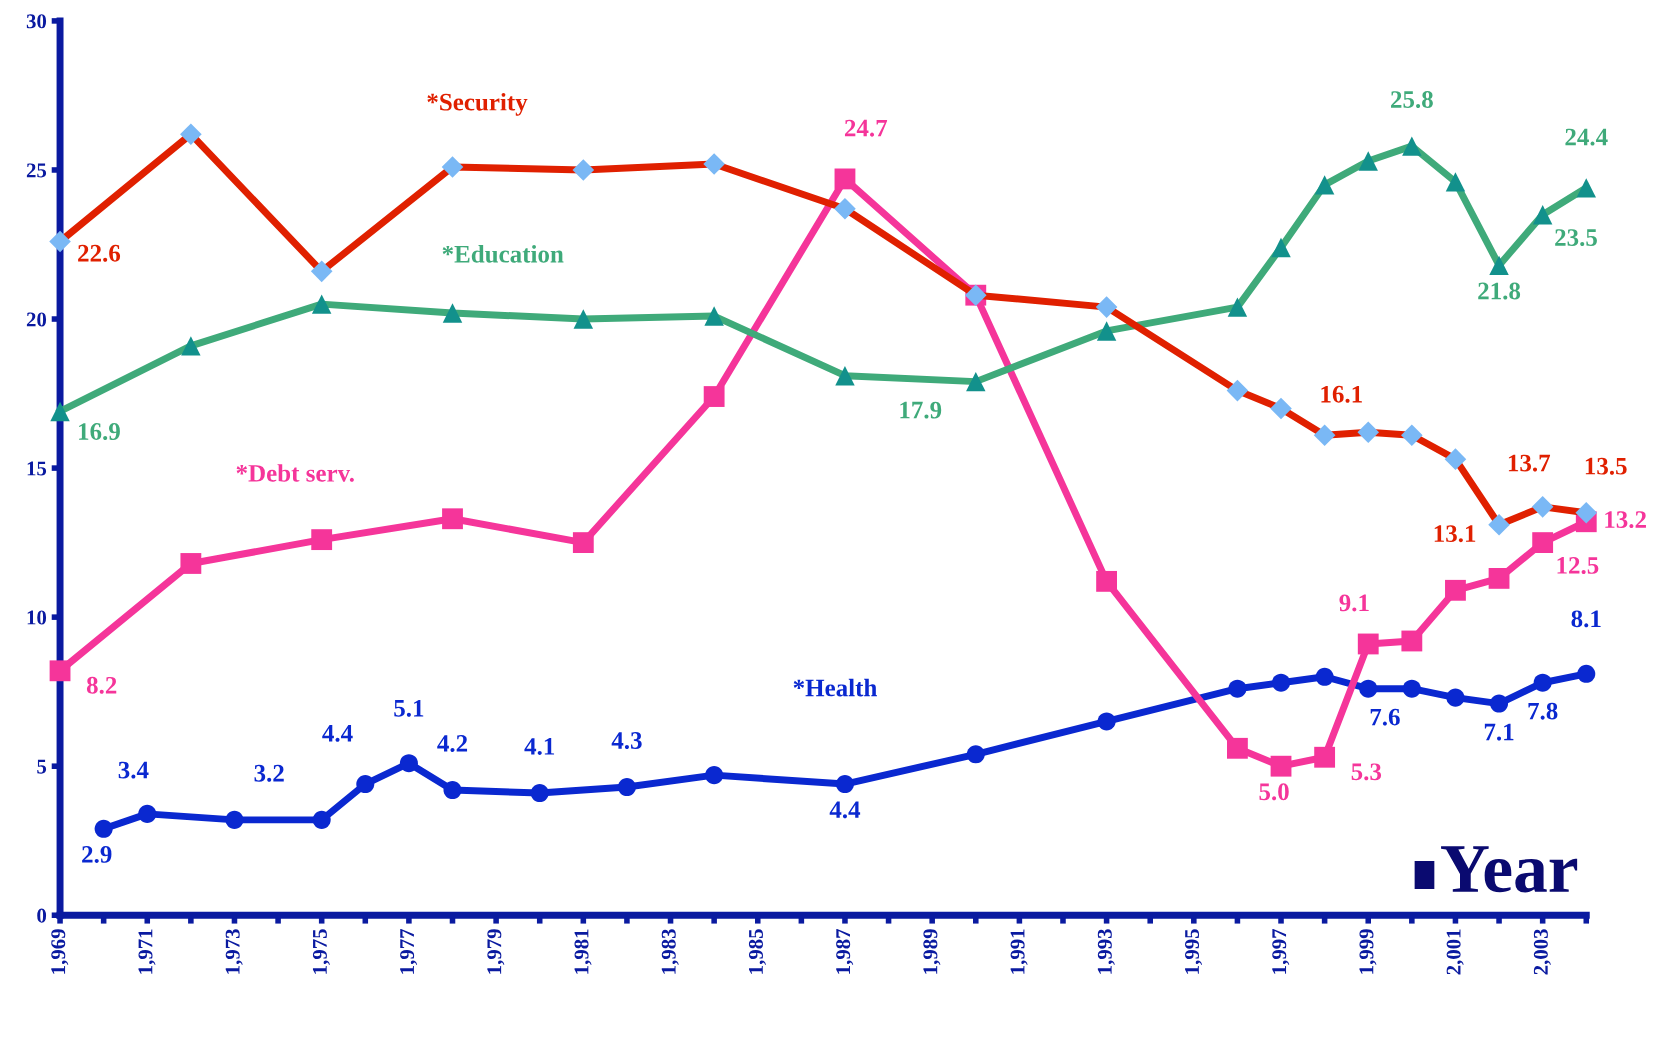  Describe the element at coordinates (147, 951) in the screenshot. I see `x-tick-label: 1,971` at that location.